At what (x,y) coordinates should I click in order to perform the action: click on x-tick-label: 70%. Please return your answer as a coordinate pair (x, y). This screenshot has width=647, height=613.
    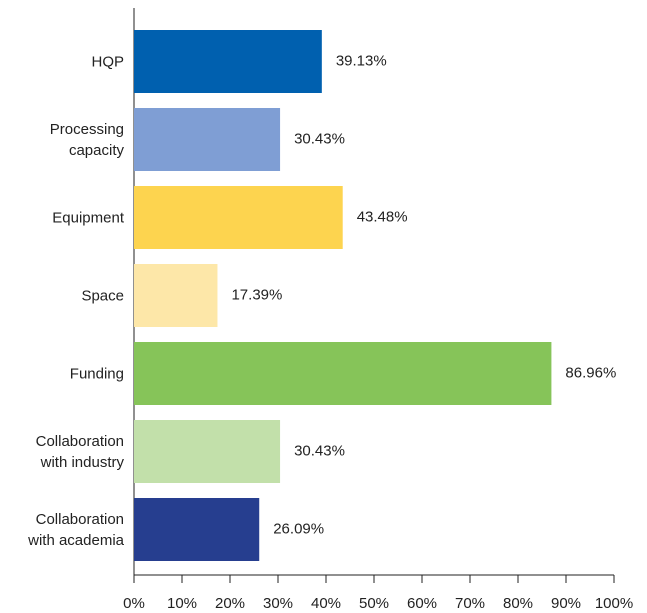
    Looking at the image, I should click on (470, 603).